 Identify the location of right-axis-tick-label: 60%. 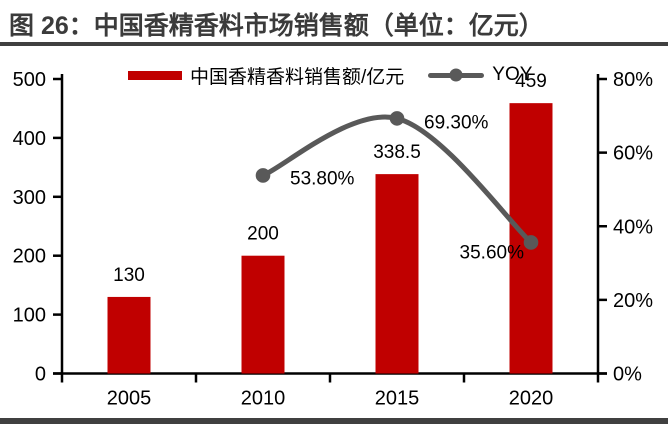
(633, 154).